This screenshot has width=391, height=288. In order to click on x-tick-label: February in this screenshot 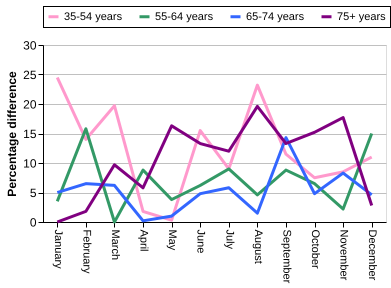, I will do `click(86, 252)`.